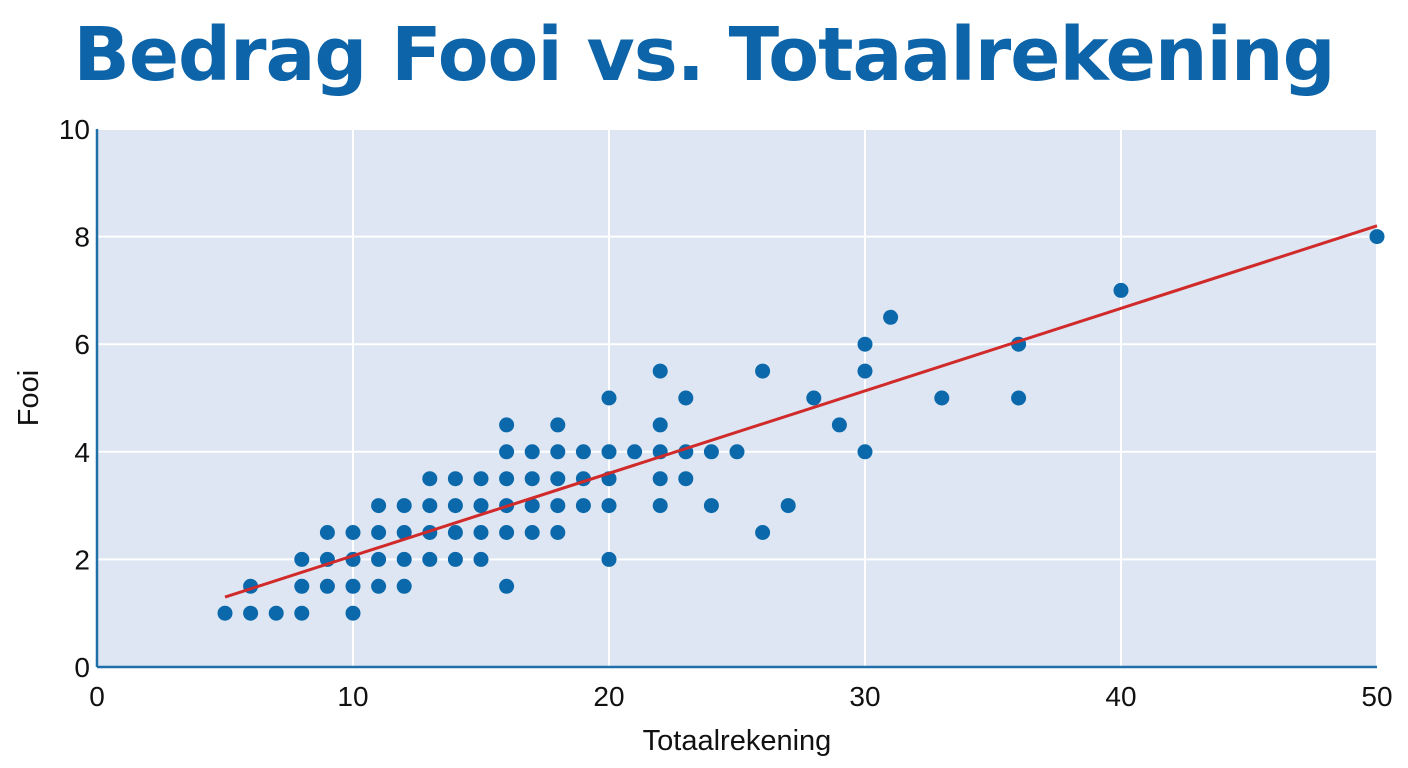 The width and height of the screenshot is (1408, 768). What do you see at coordinates (737, 741) in the screenshot?
I see `x-axis-label: Totaalrekening` at bounding box center [737, 741].